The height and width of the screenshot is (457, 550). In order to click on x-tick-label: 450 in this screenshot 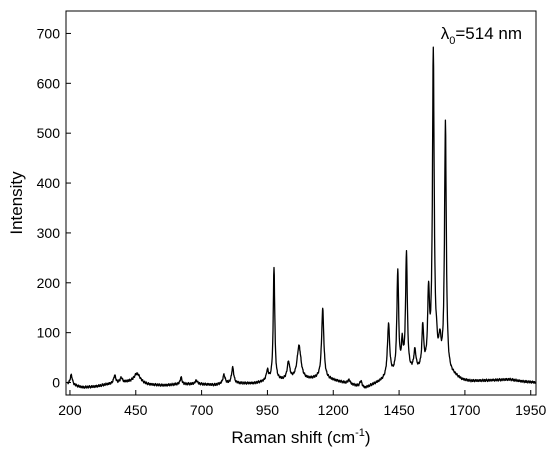, I will do `click(136, 410)`.